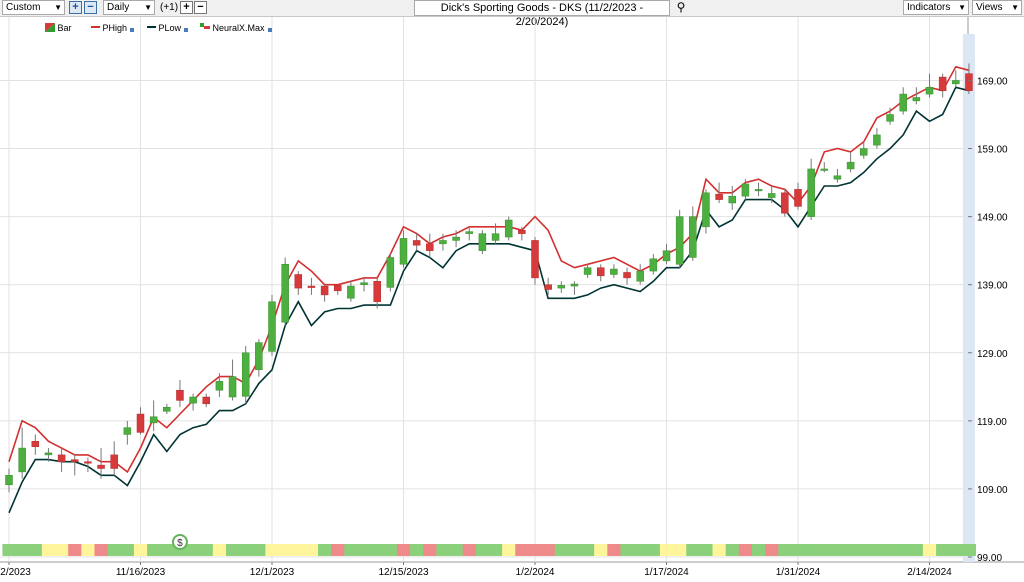  Describe the element at coordinates (113, 28) in the screenshot. I see `legend-item-phigh: PHigh` at that location.